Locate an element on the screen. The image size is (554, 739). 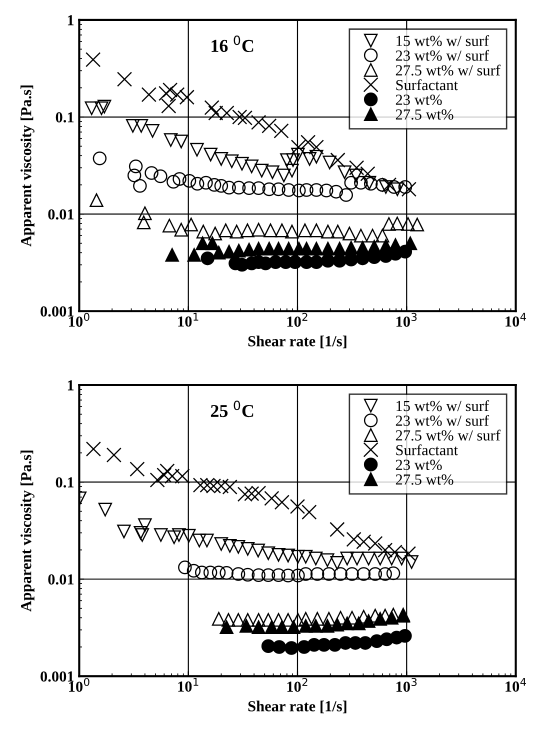
annotation: 25 $^{0}$C is located at coordinates (232, 409).